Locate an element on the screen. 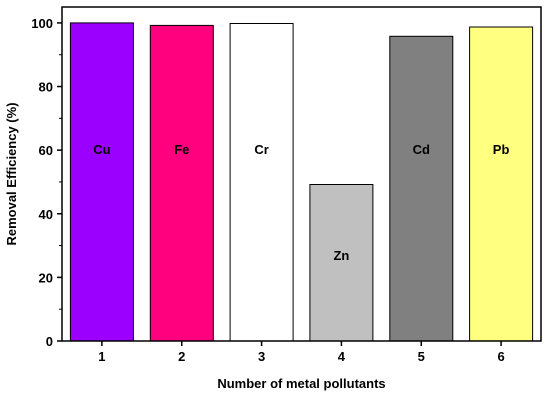 This screenshot has height=405, width=550. bar-label-cr: Cr is located at coordinates (261, 149).